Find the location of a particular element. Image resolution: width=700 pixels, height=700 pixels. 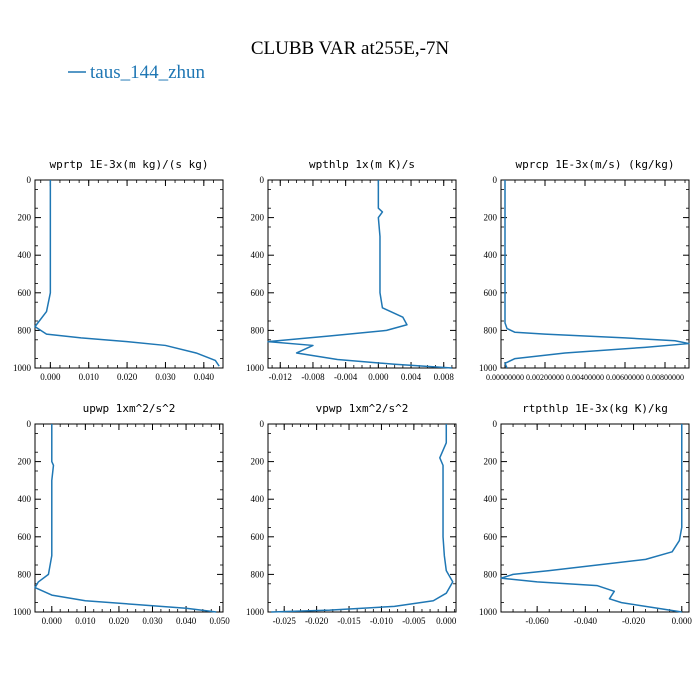

panel-title: wprtp 1E-3x(m kg)/(s kg) is located at coordinates (129, 164).